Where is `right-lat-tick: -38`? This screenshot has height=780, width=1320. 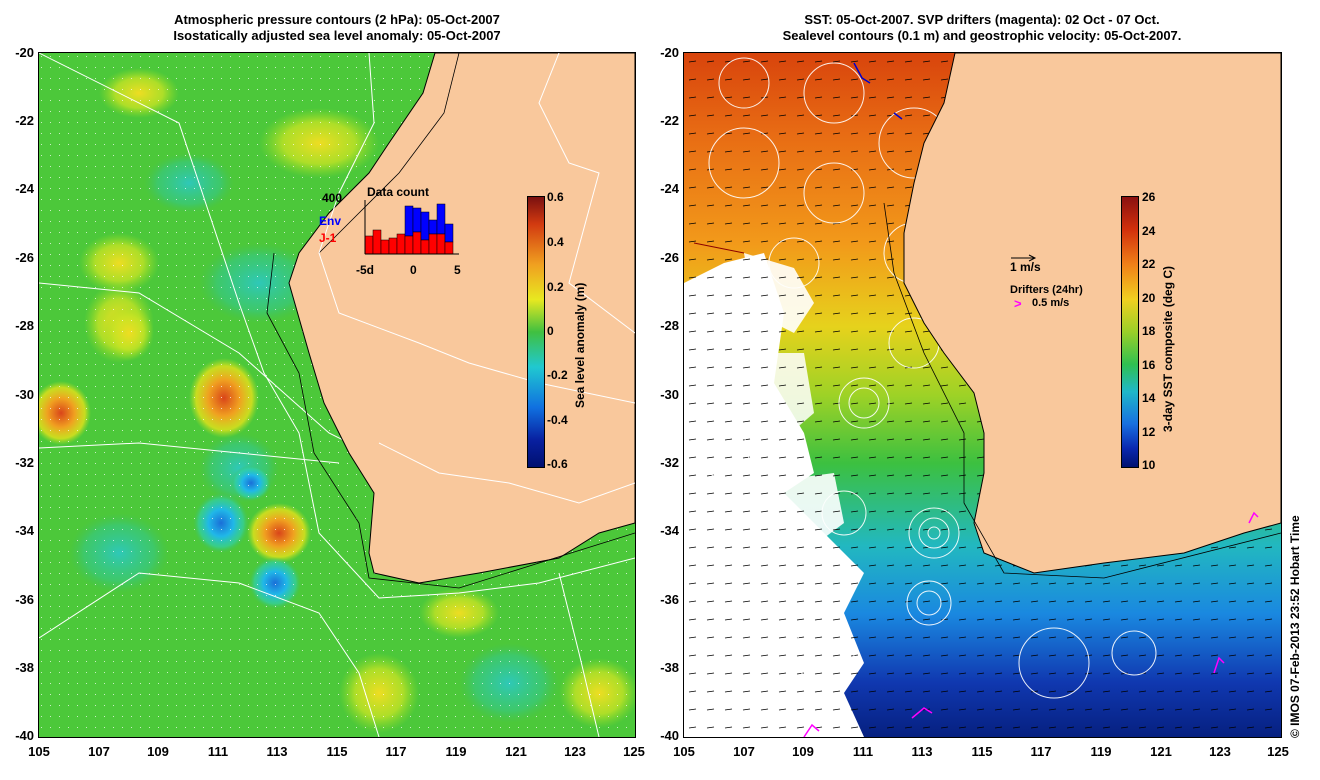 right-lat-tick: -38 is located at coordinates (669, 667).